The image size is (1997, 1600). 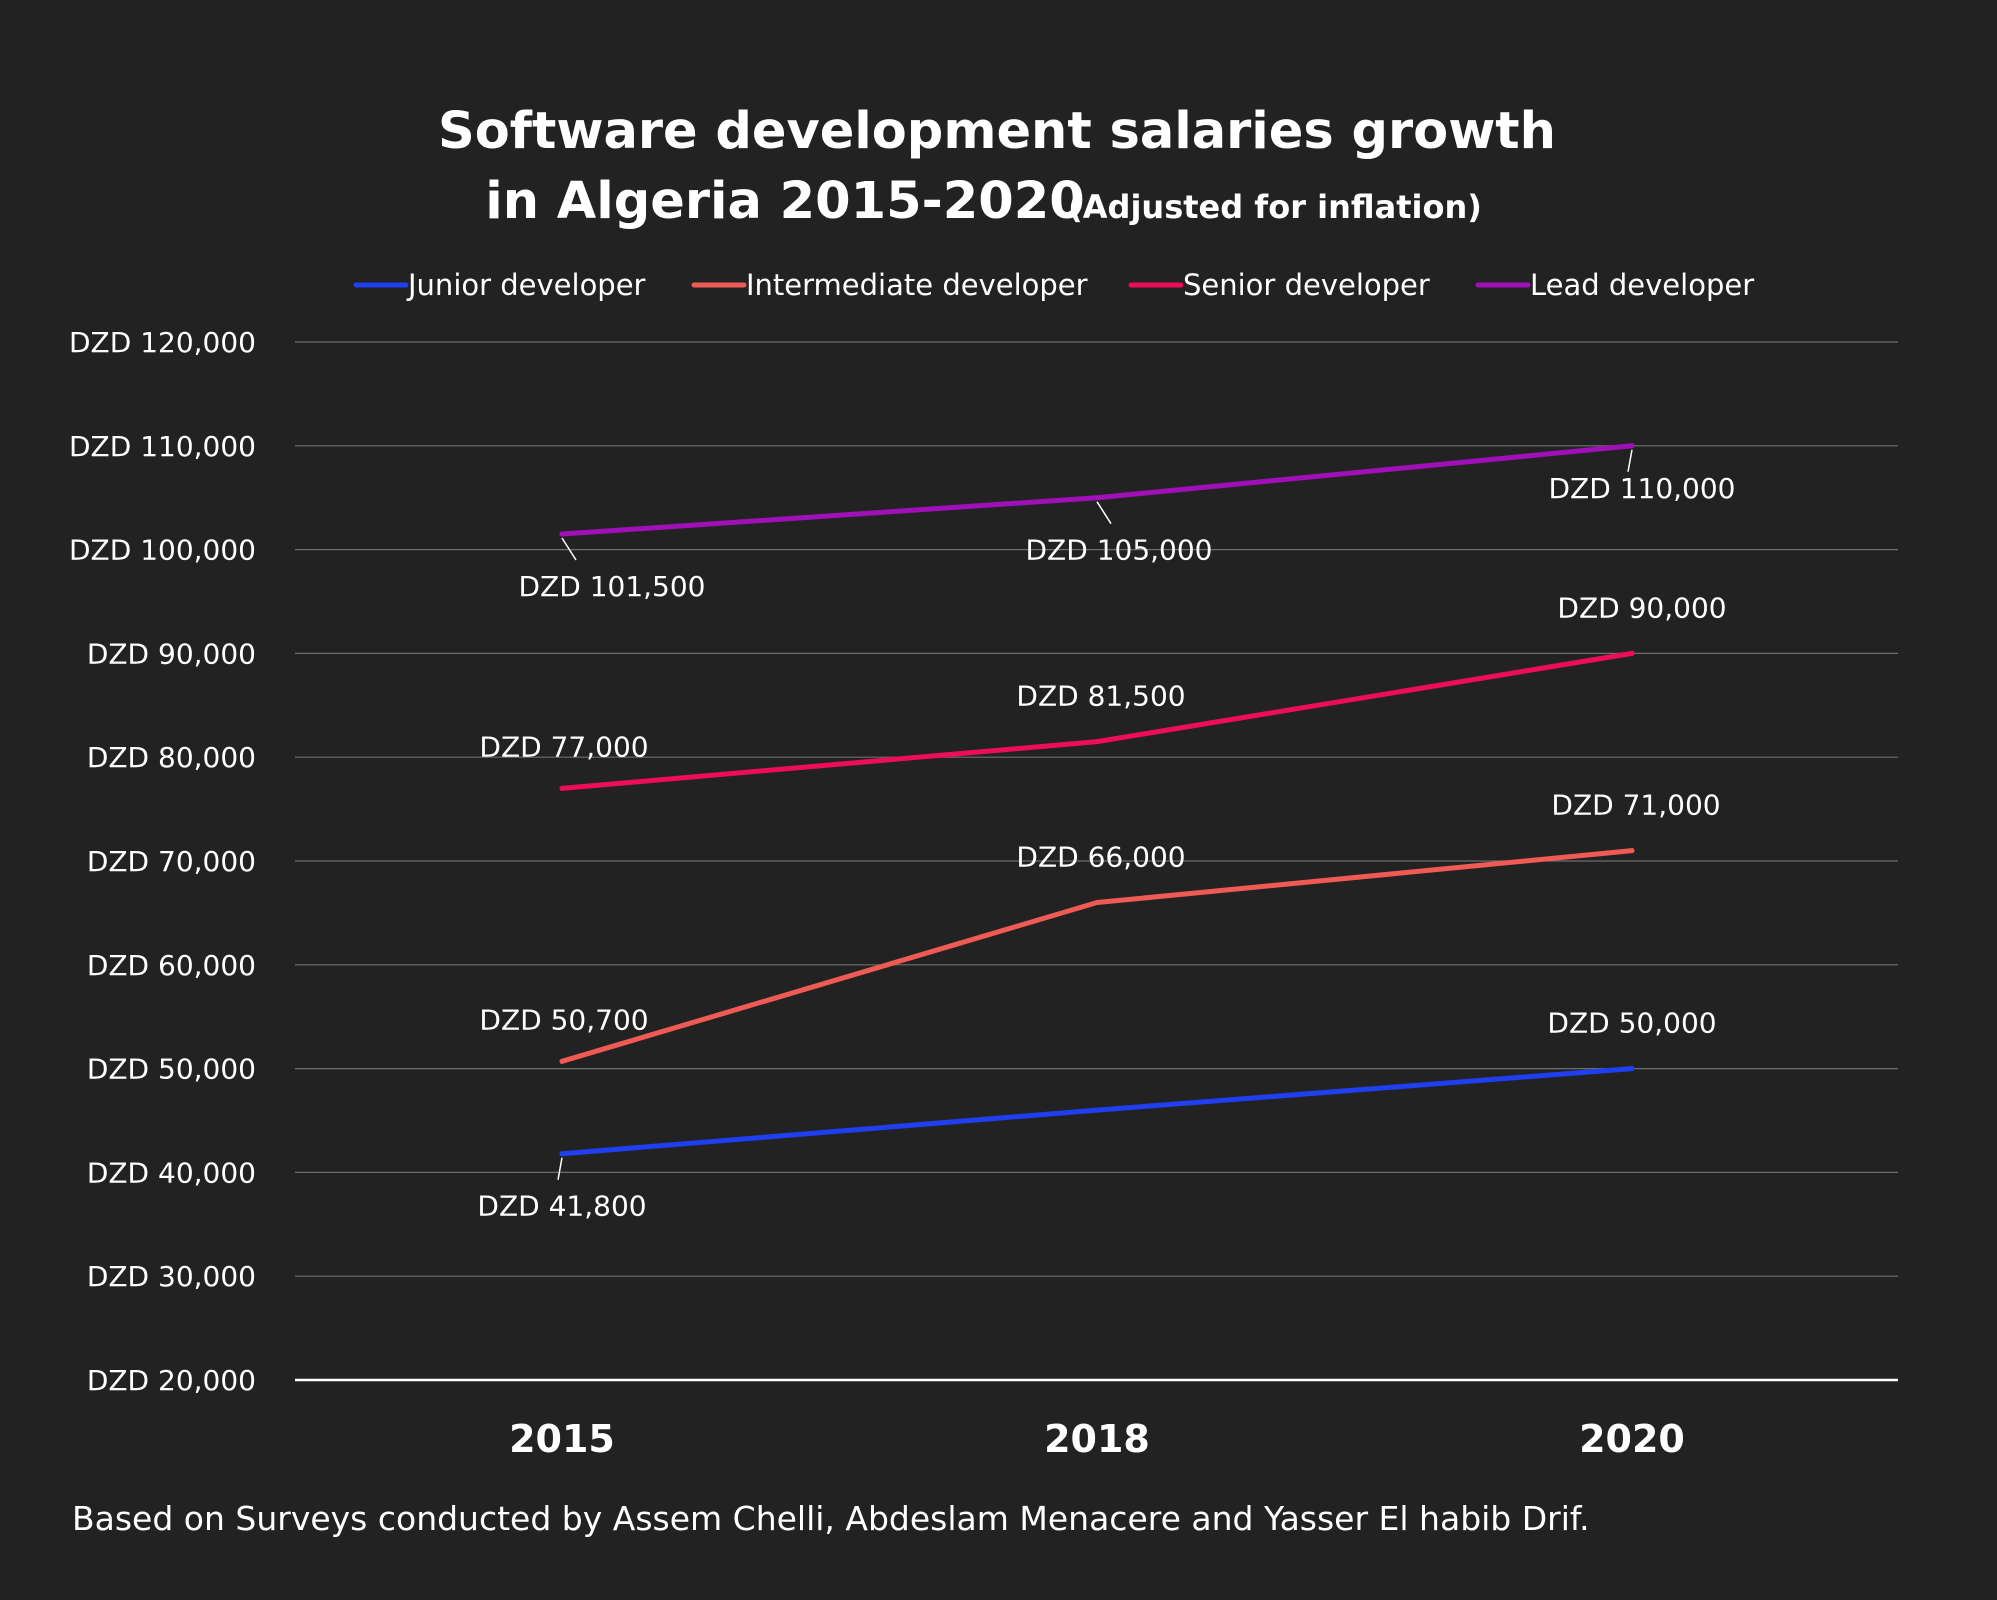 I want to click on x-axis: 2015 2018 2020, so click(x=1097, y=1439).